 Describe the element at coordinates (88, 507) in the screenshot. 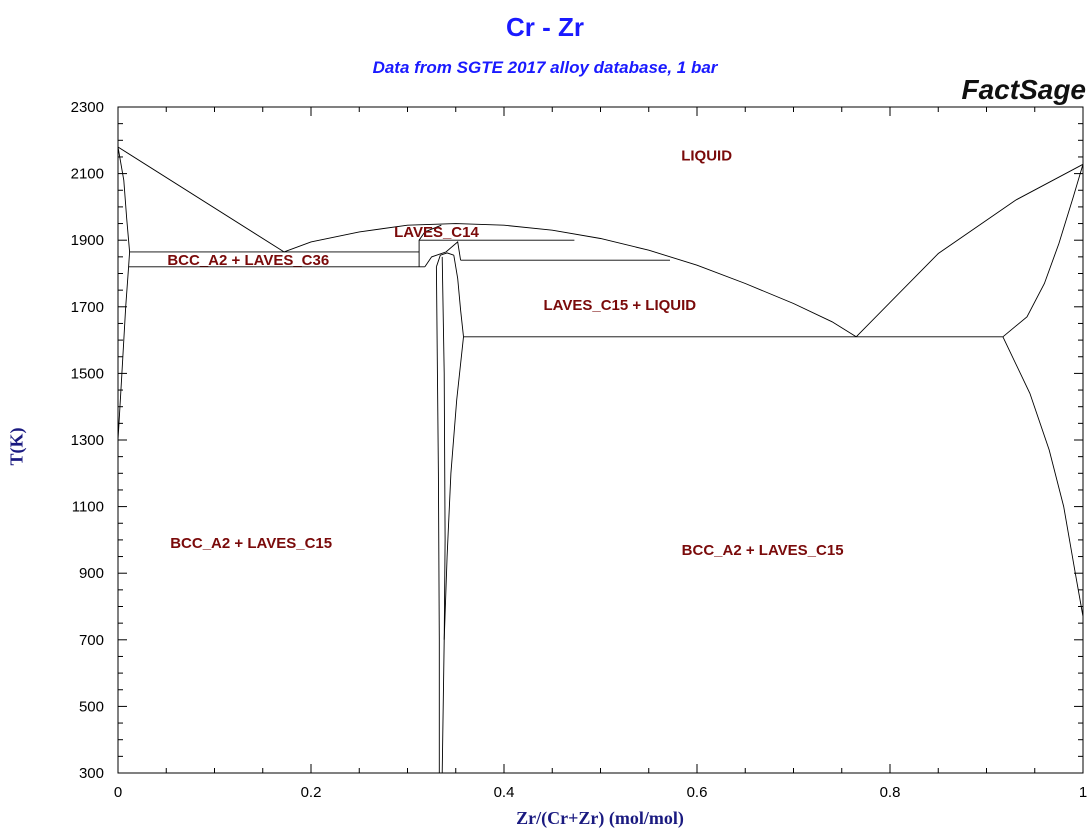

I see `y-tick-label: 1100` at that location.